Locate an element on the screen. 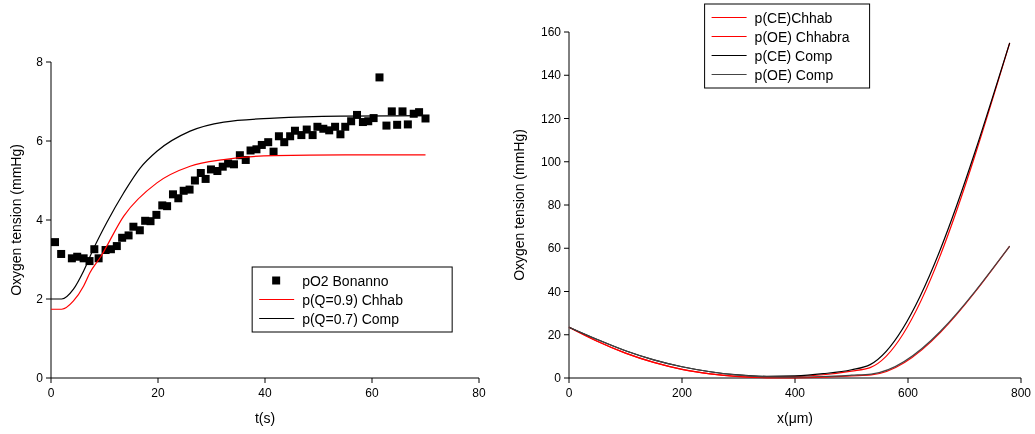 The image size is (1035, 434). y-tick-label: 40 is located at coordinates (554, 291).